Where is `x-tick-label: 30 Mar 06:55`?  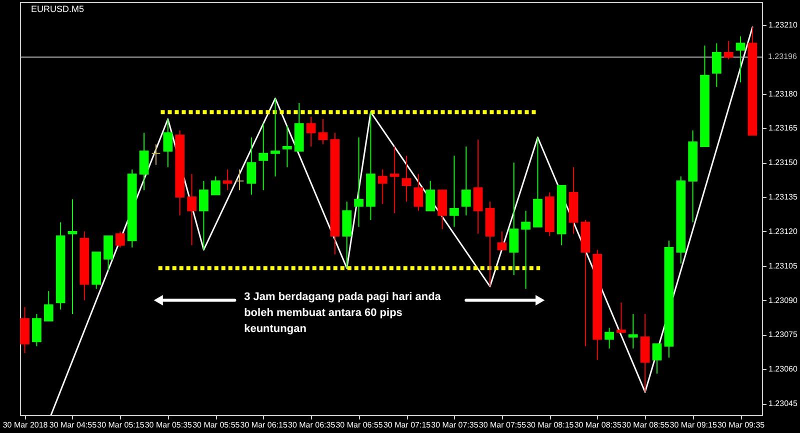 x-tick-label: 30 Mar 06:55 is located at coordinates (360, 425).